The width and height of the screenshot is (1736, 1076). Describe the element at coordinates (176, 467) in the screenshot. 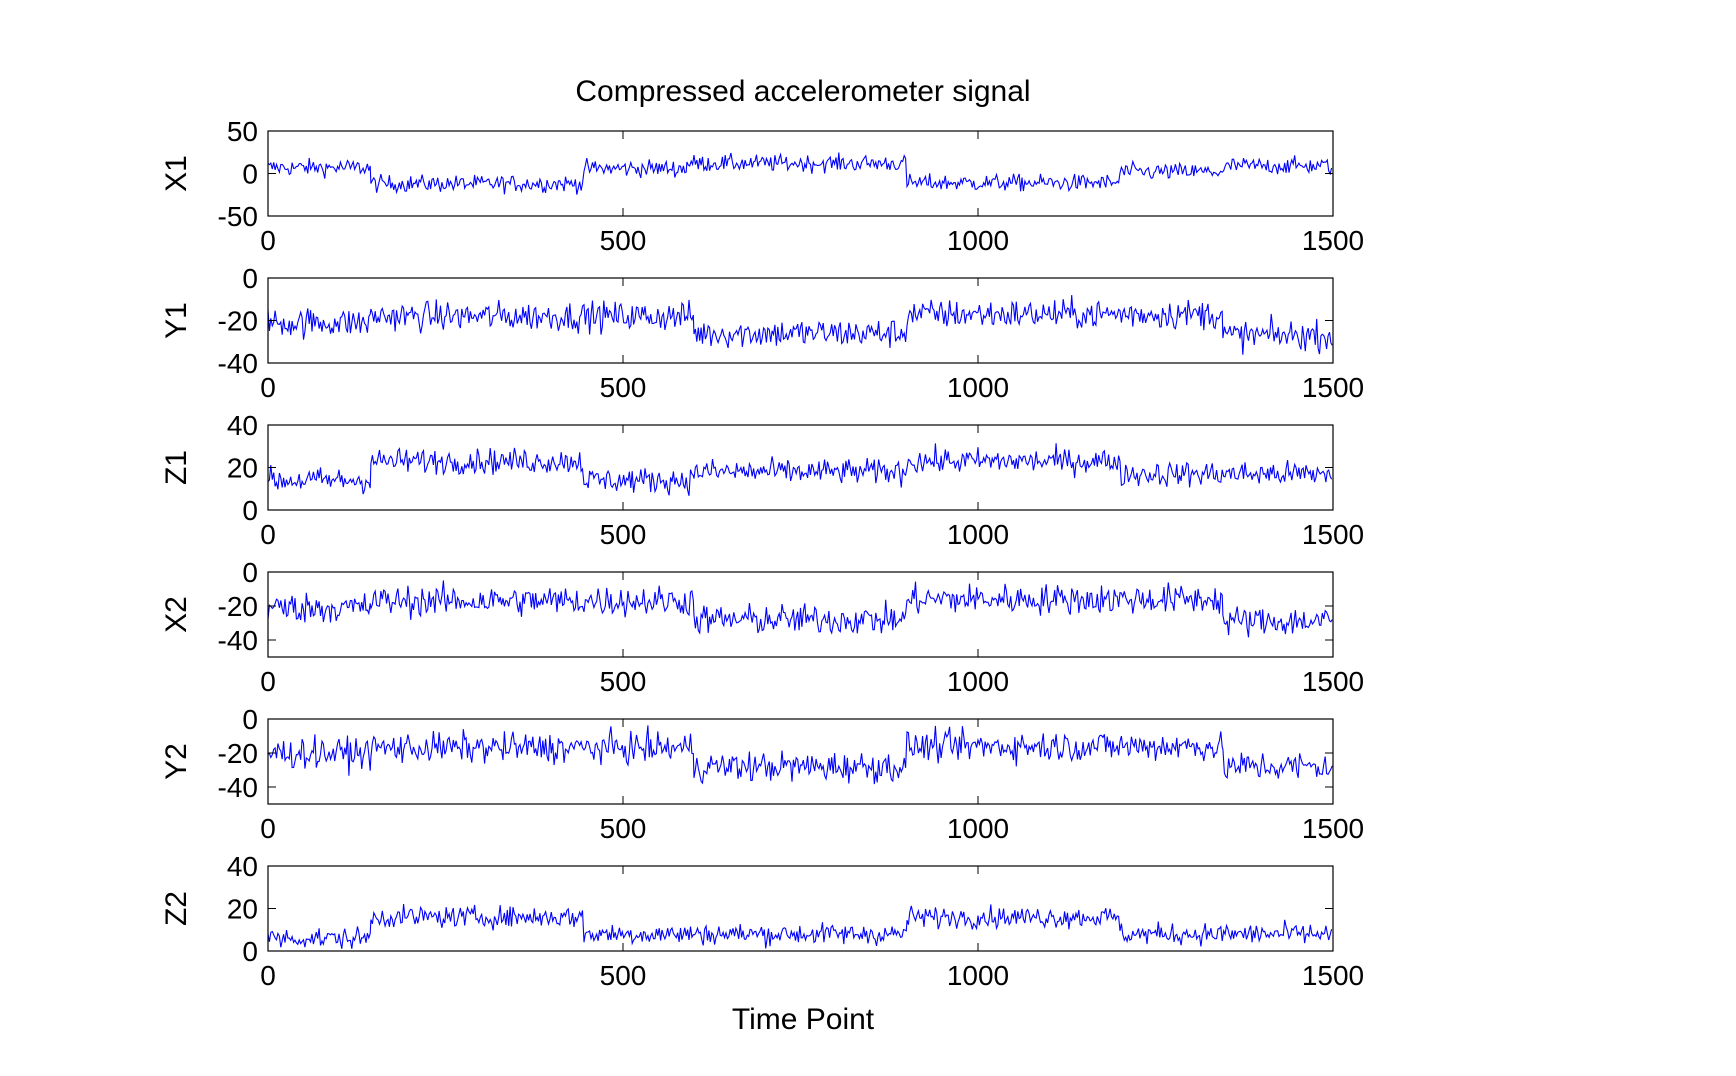

I see `y-axis-label-z1: Z1` at that location.